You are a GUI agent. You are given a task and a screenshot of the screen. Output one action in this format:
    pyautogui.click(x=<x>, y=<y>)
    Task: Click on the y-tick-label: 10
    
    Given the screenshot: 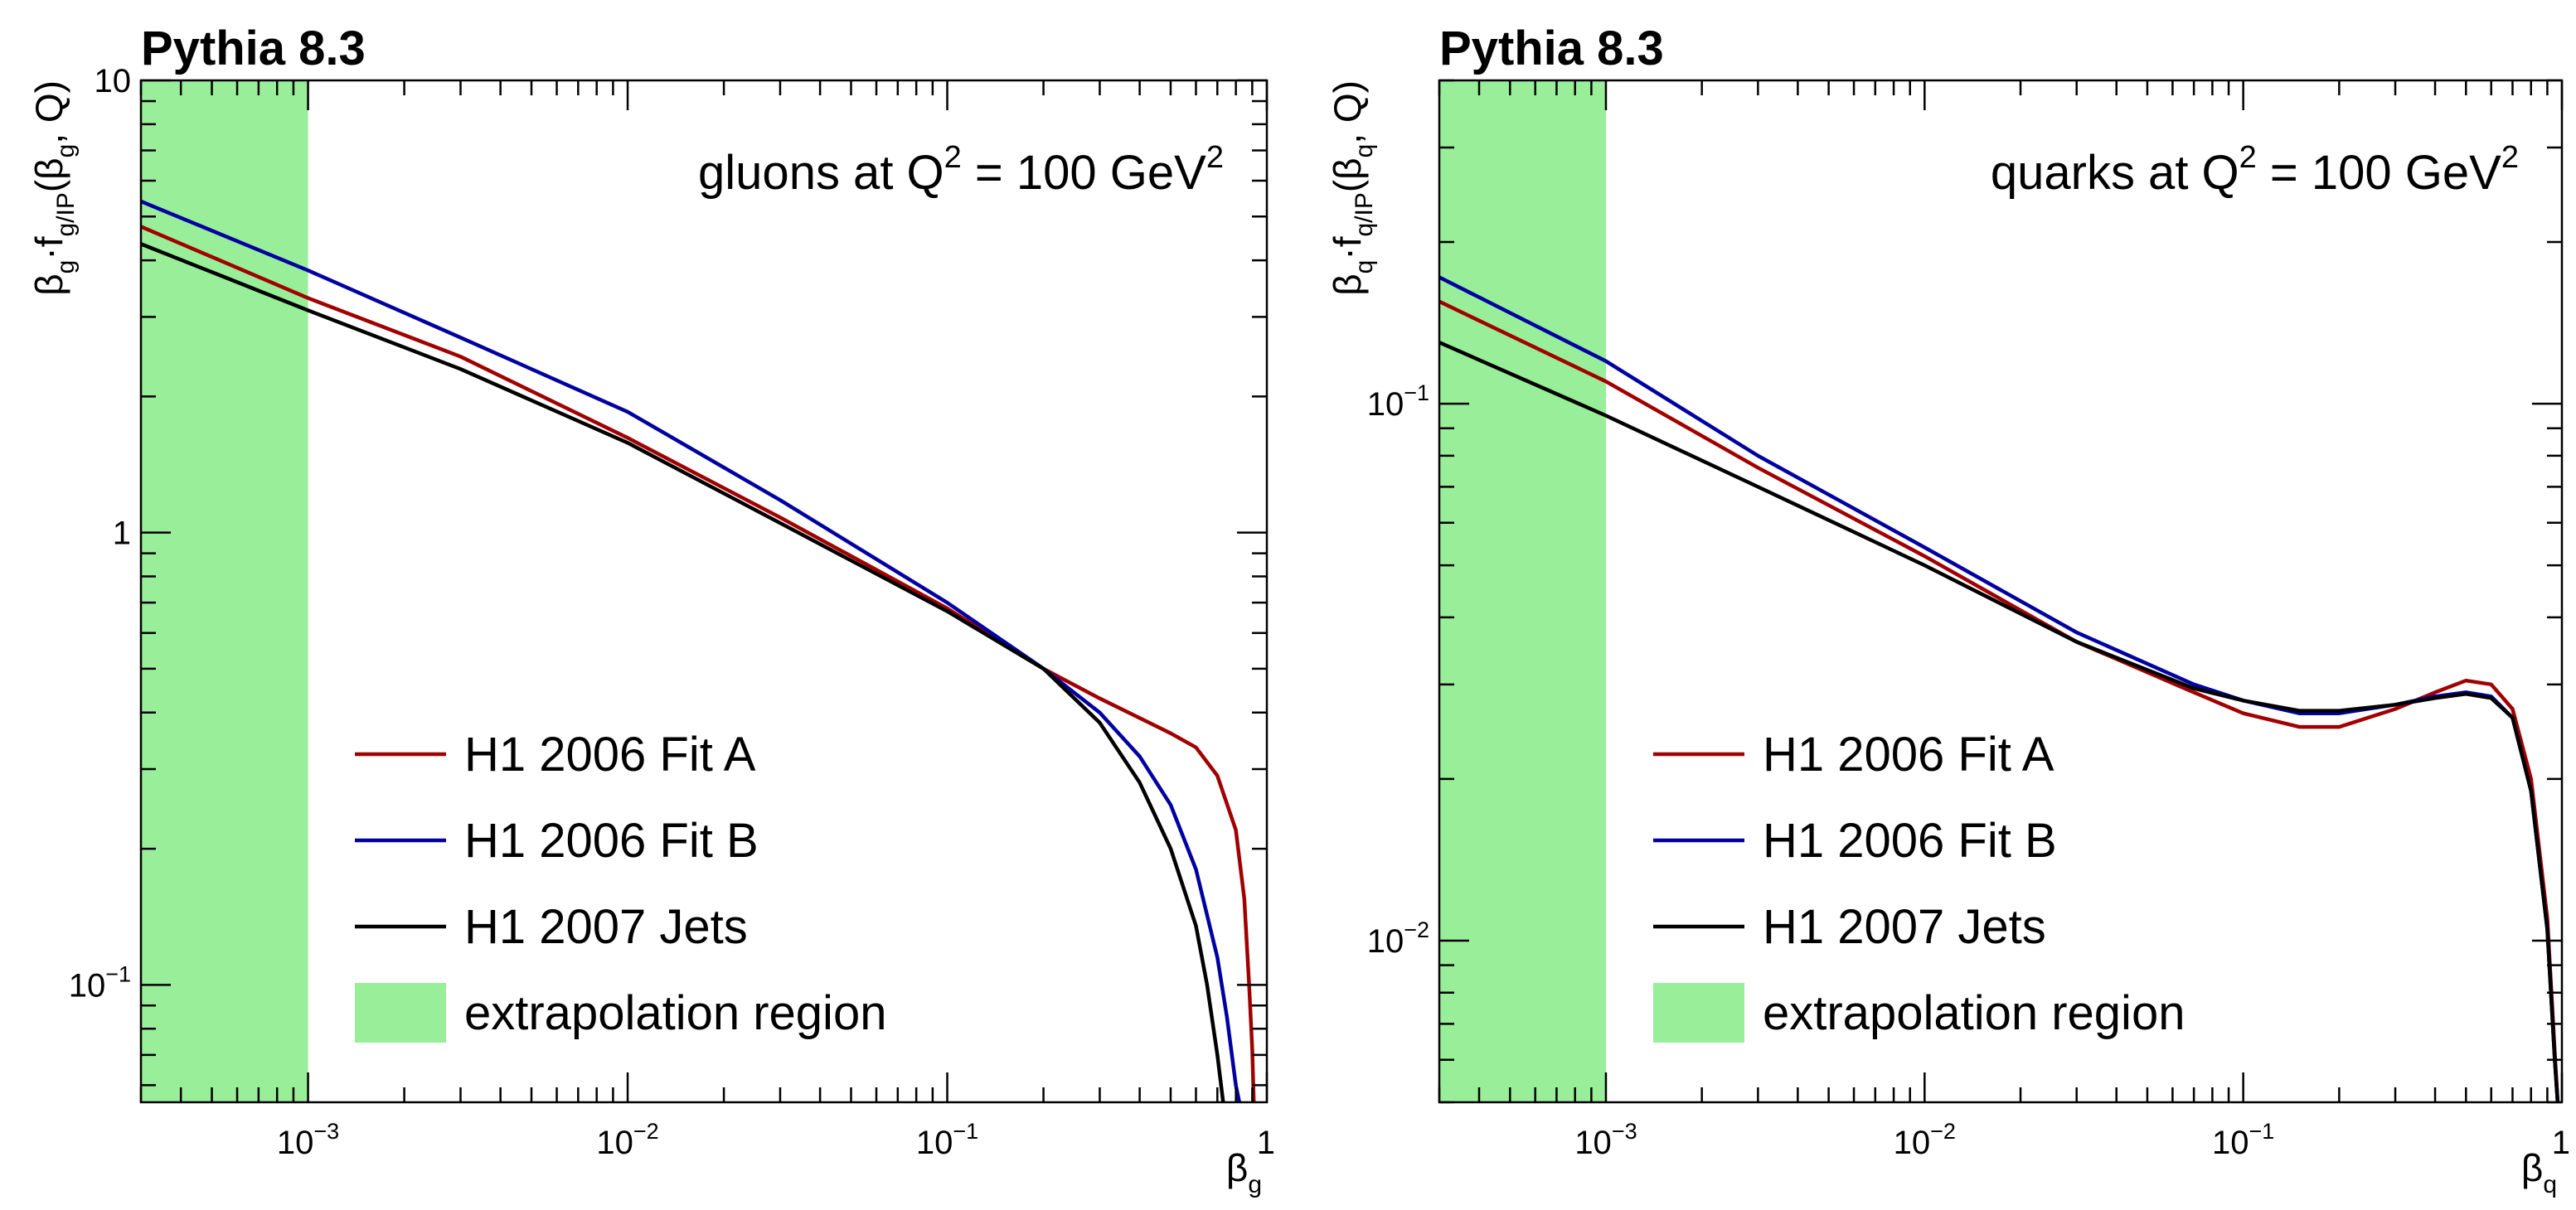 What is the action you would take?
    pyautogui.click(x=113, y=81)
    